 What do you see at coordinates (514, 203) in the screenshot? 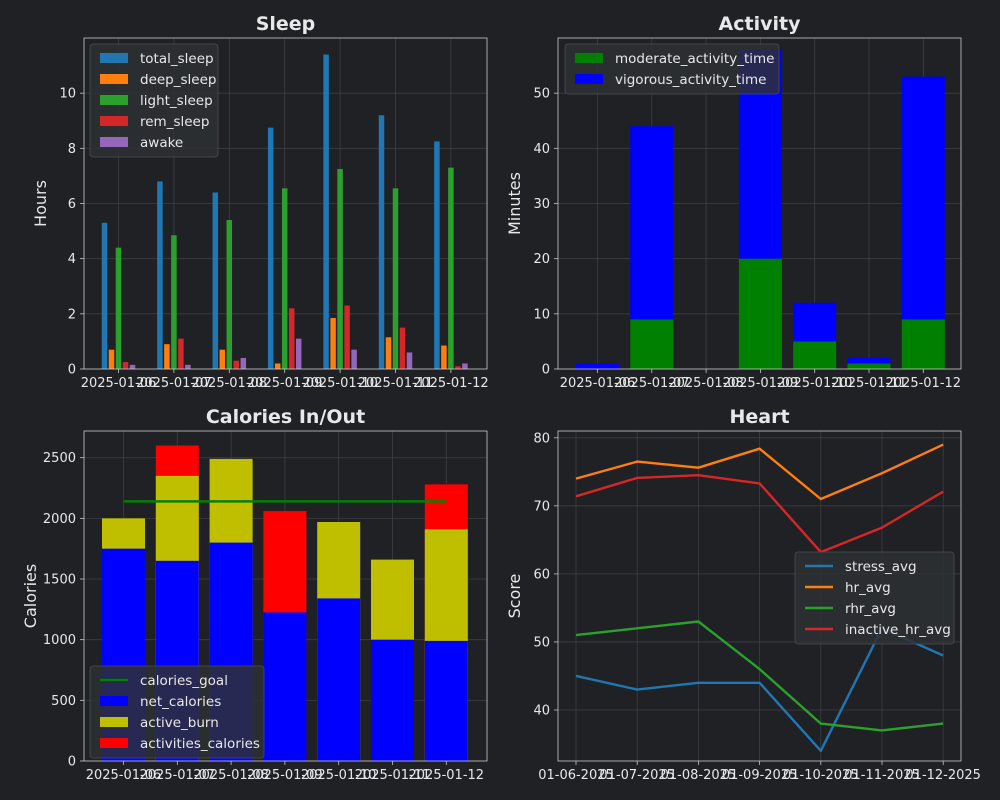
I see `activity-ylabel: Minutes` at bounding box center [514, 203].